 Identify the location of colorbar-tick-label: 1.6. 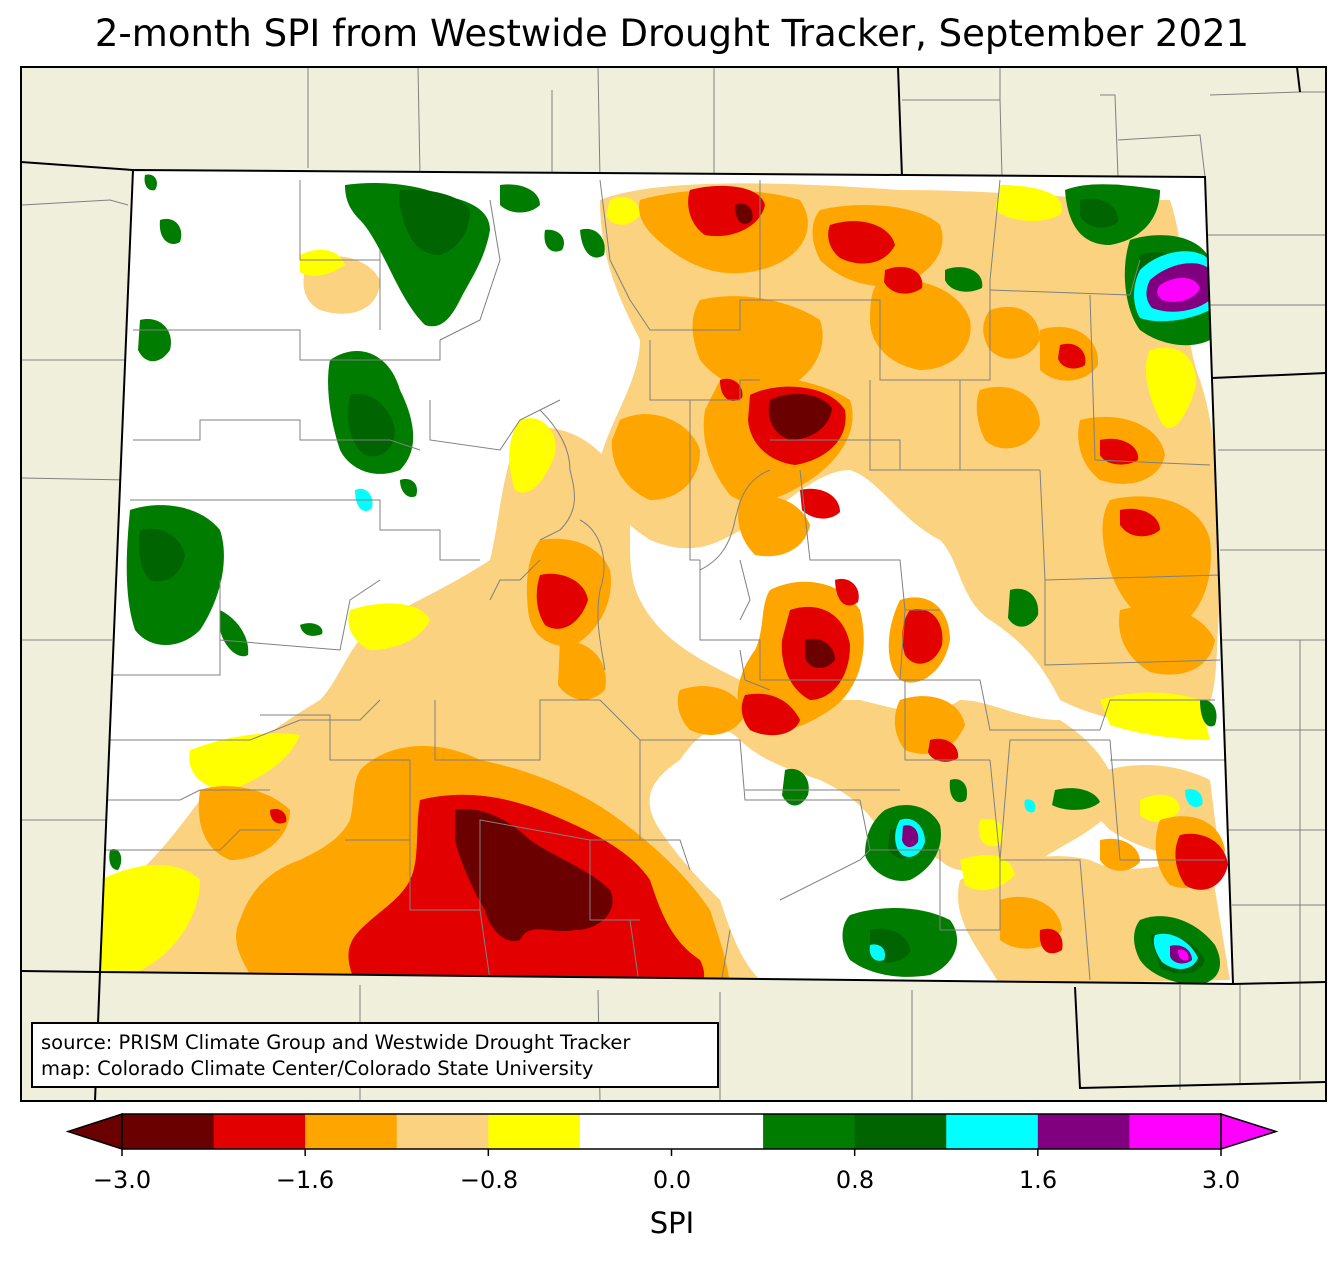
(1038, 1180).